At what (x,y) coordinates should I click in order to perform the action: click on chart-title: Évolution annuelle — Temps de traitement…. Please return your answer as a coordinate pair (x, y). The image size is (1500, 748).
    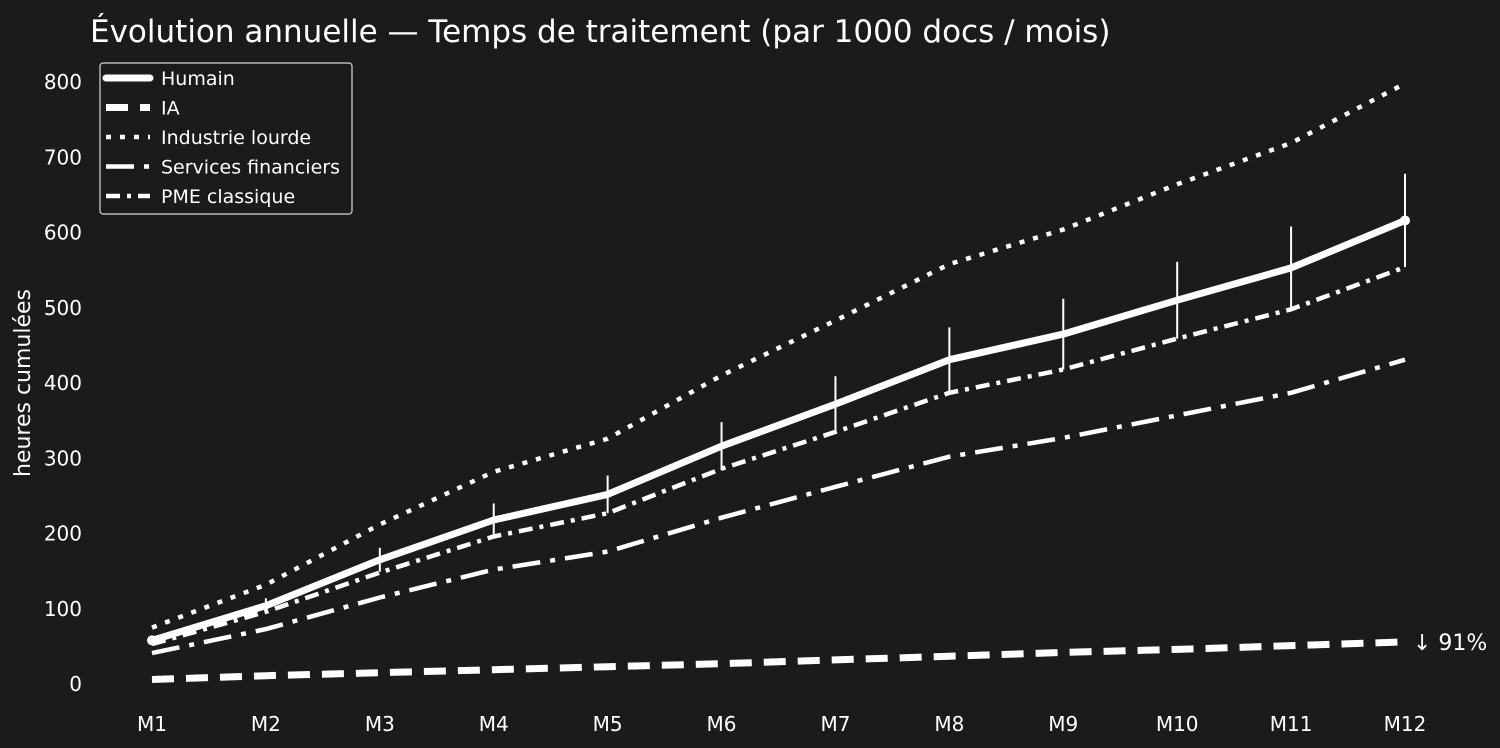
    Looking at the image, I should click on (600, 32).